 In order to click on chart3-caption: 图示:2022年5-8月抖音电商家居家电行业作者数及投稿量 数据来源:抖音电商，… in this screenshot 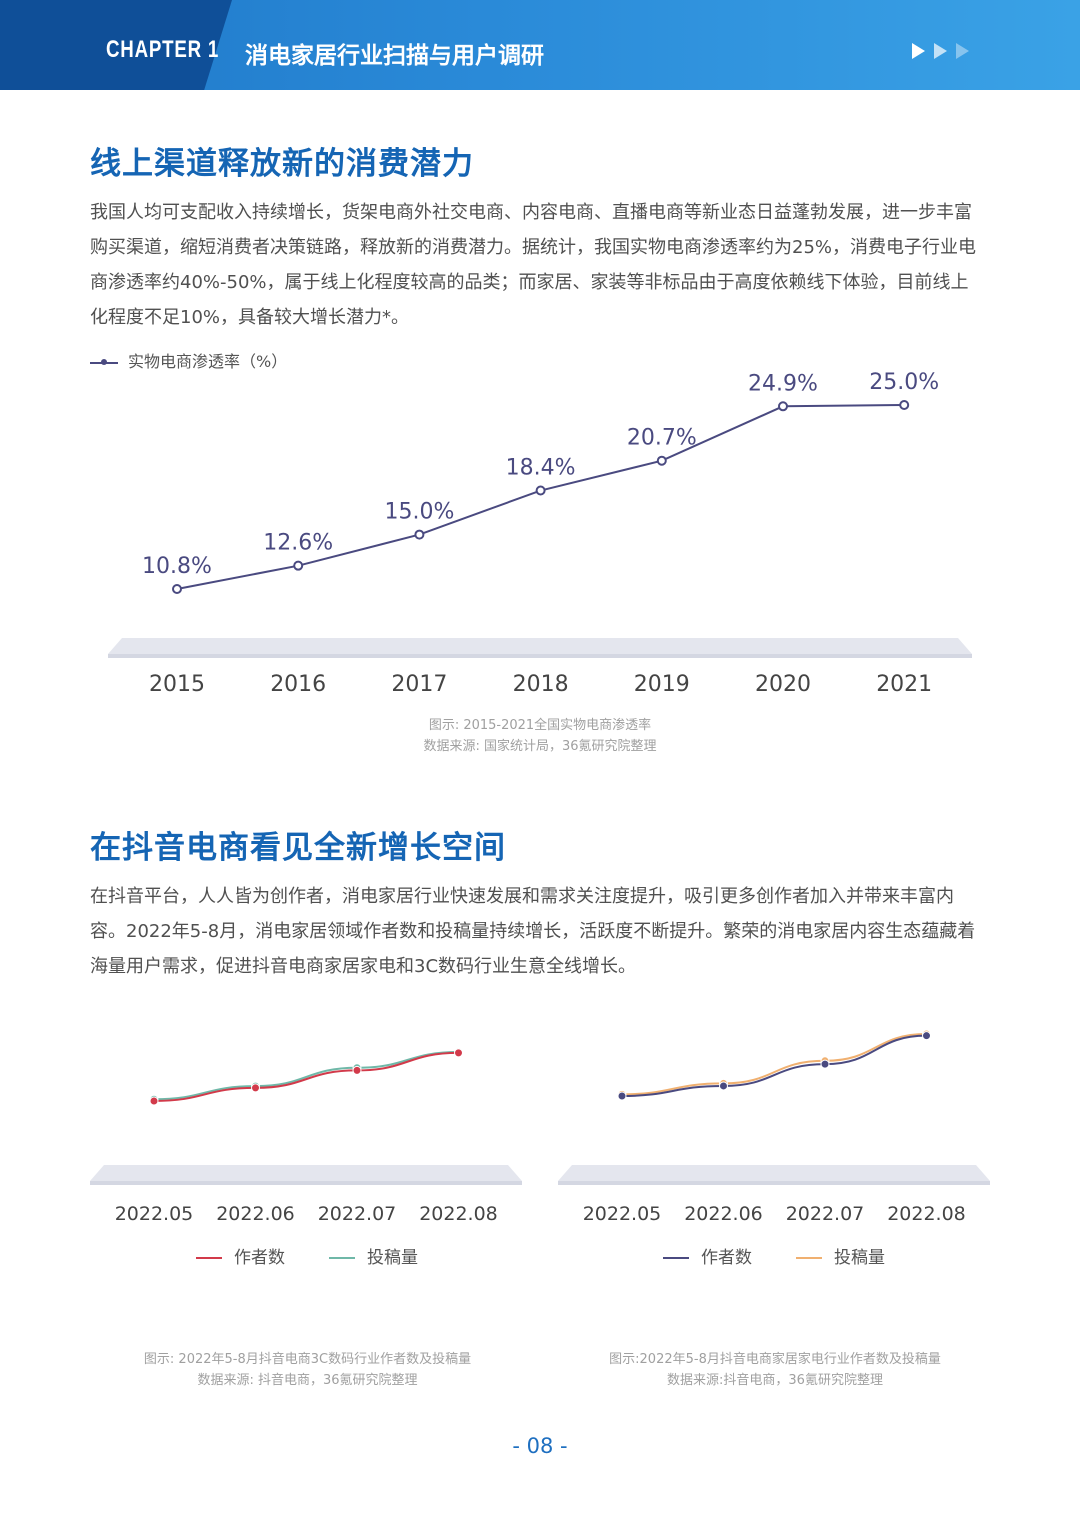, I will do `click(775, 1370)`.